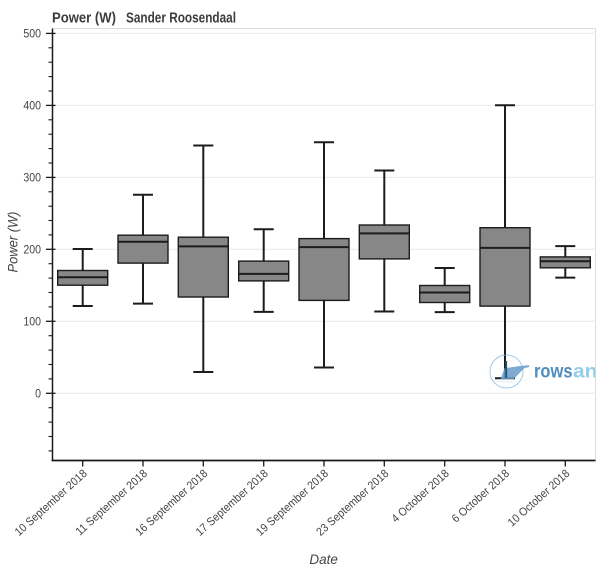  What do you see at coordinates (32, 250) in the screenshot?
I see `svg-text: 200` at bounding box center [32, 250].